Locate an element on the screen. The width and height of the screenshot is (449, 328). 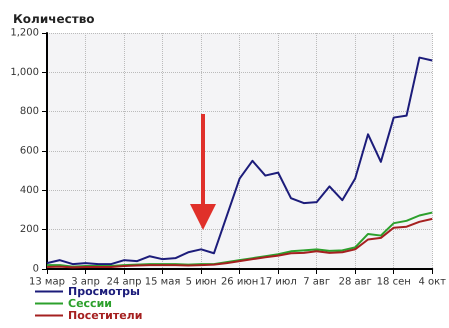
x-tick-label: 13 мар is located at coordinates (47, 282).